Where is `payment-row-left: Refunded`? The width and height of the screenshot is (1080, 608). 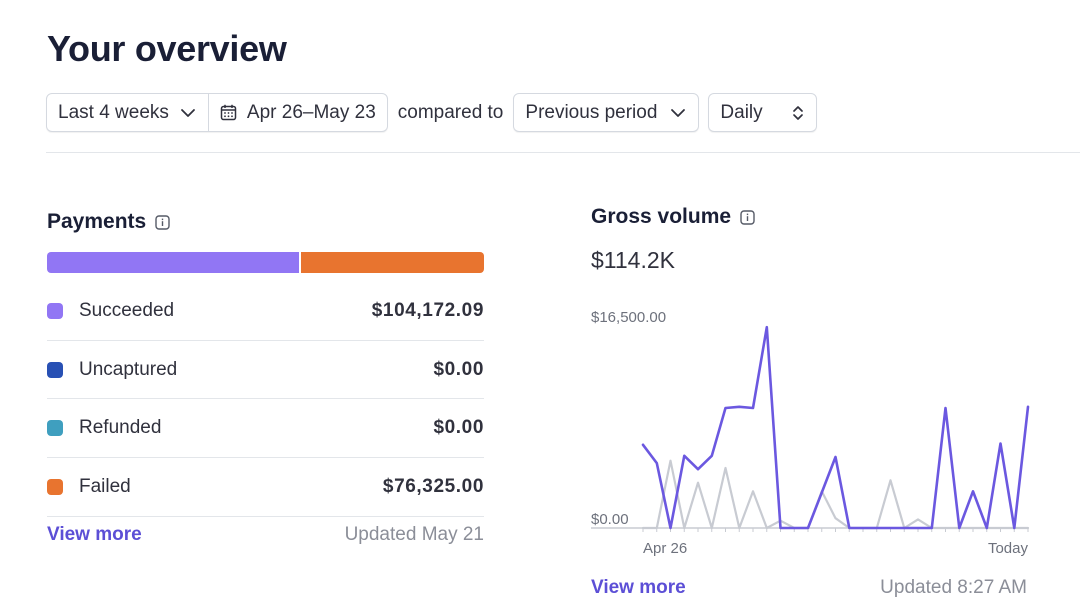
payment-row-left: Refunded is located at coordinates (104, 428).